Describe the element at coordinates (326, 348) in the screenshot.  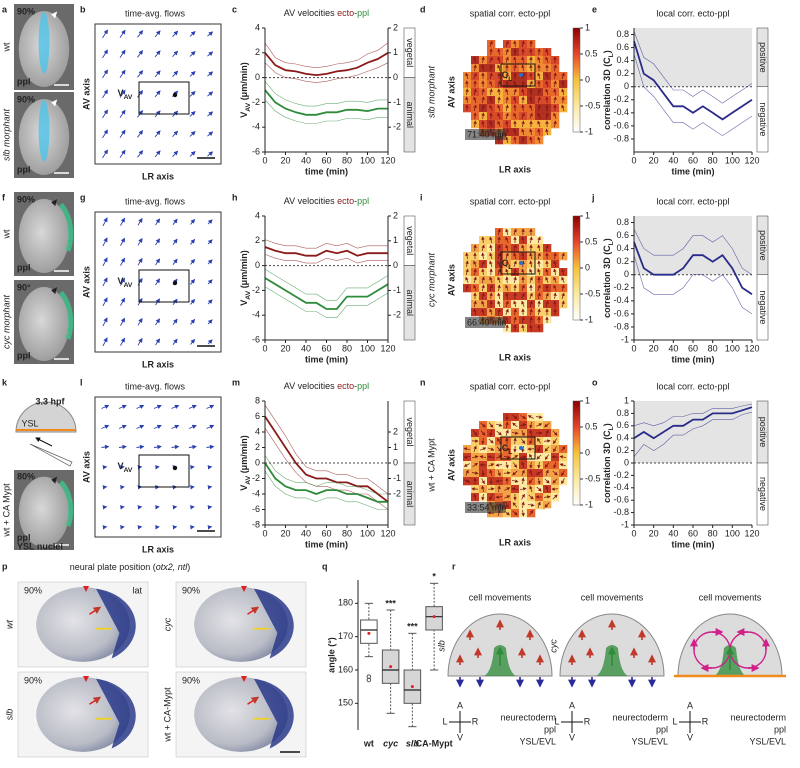
I see `x-tick-label: 60` at that location.